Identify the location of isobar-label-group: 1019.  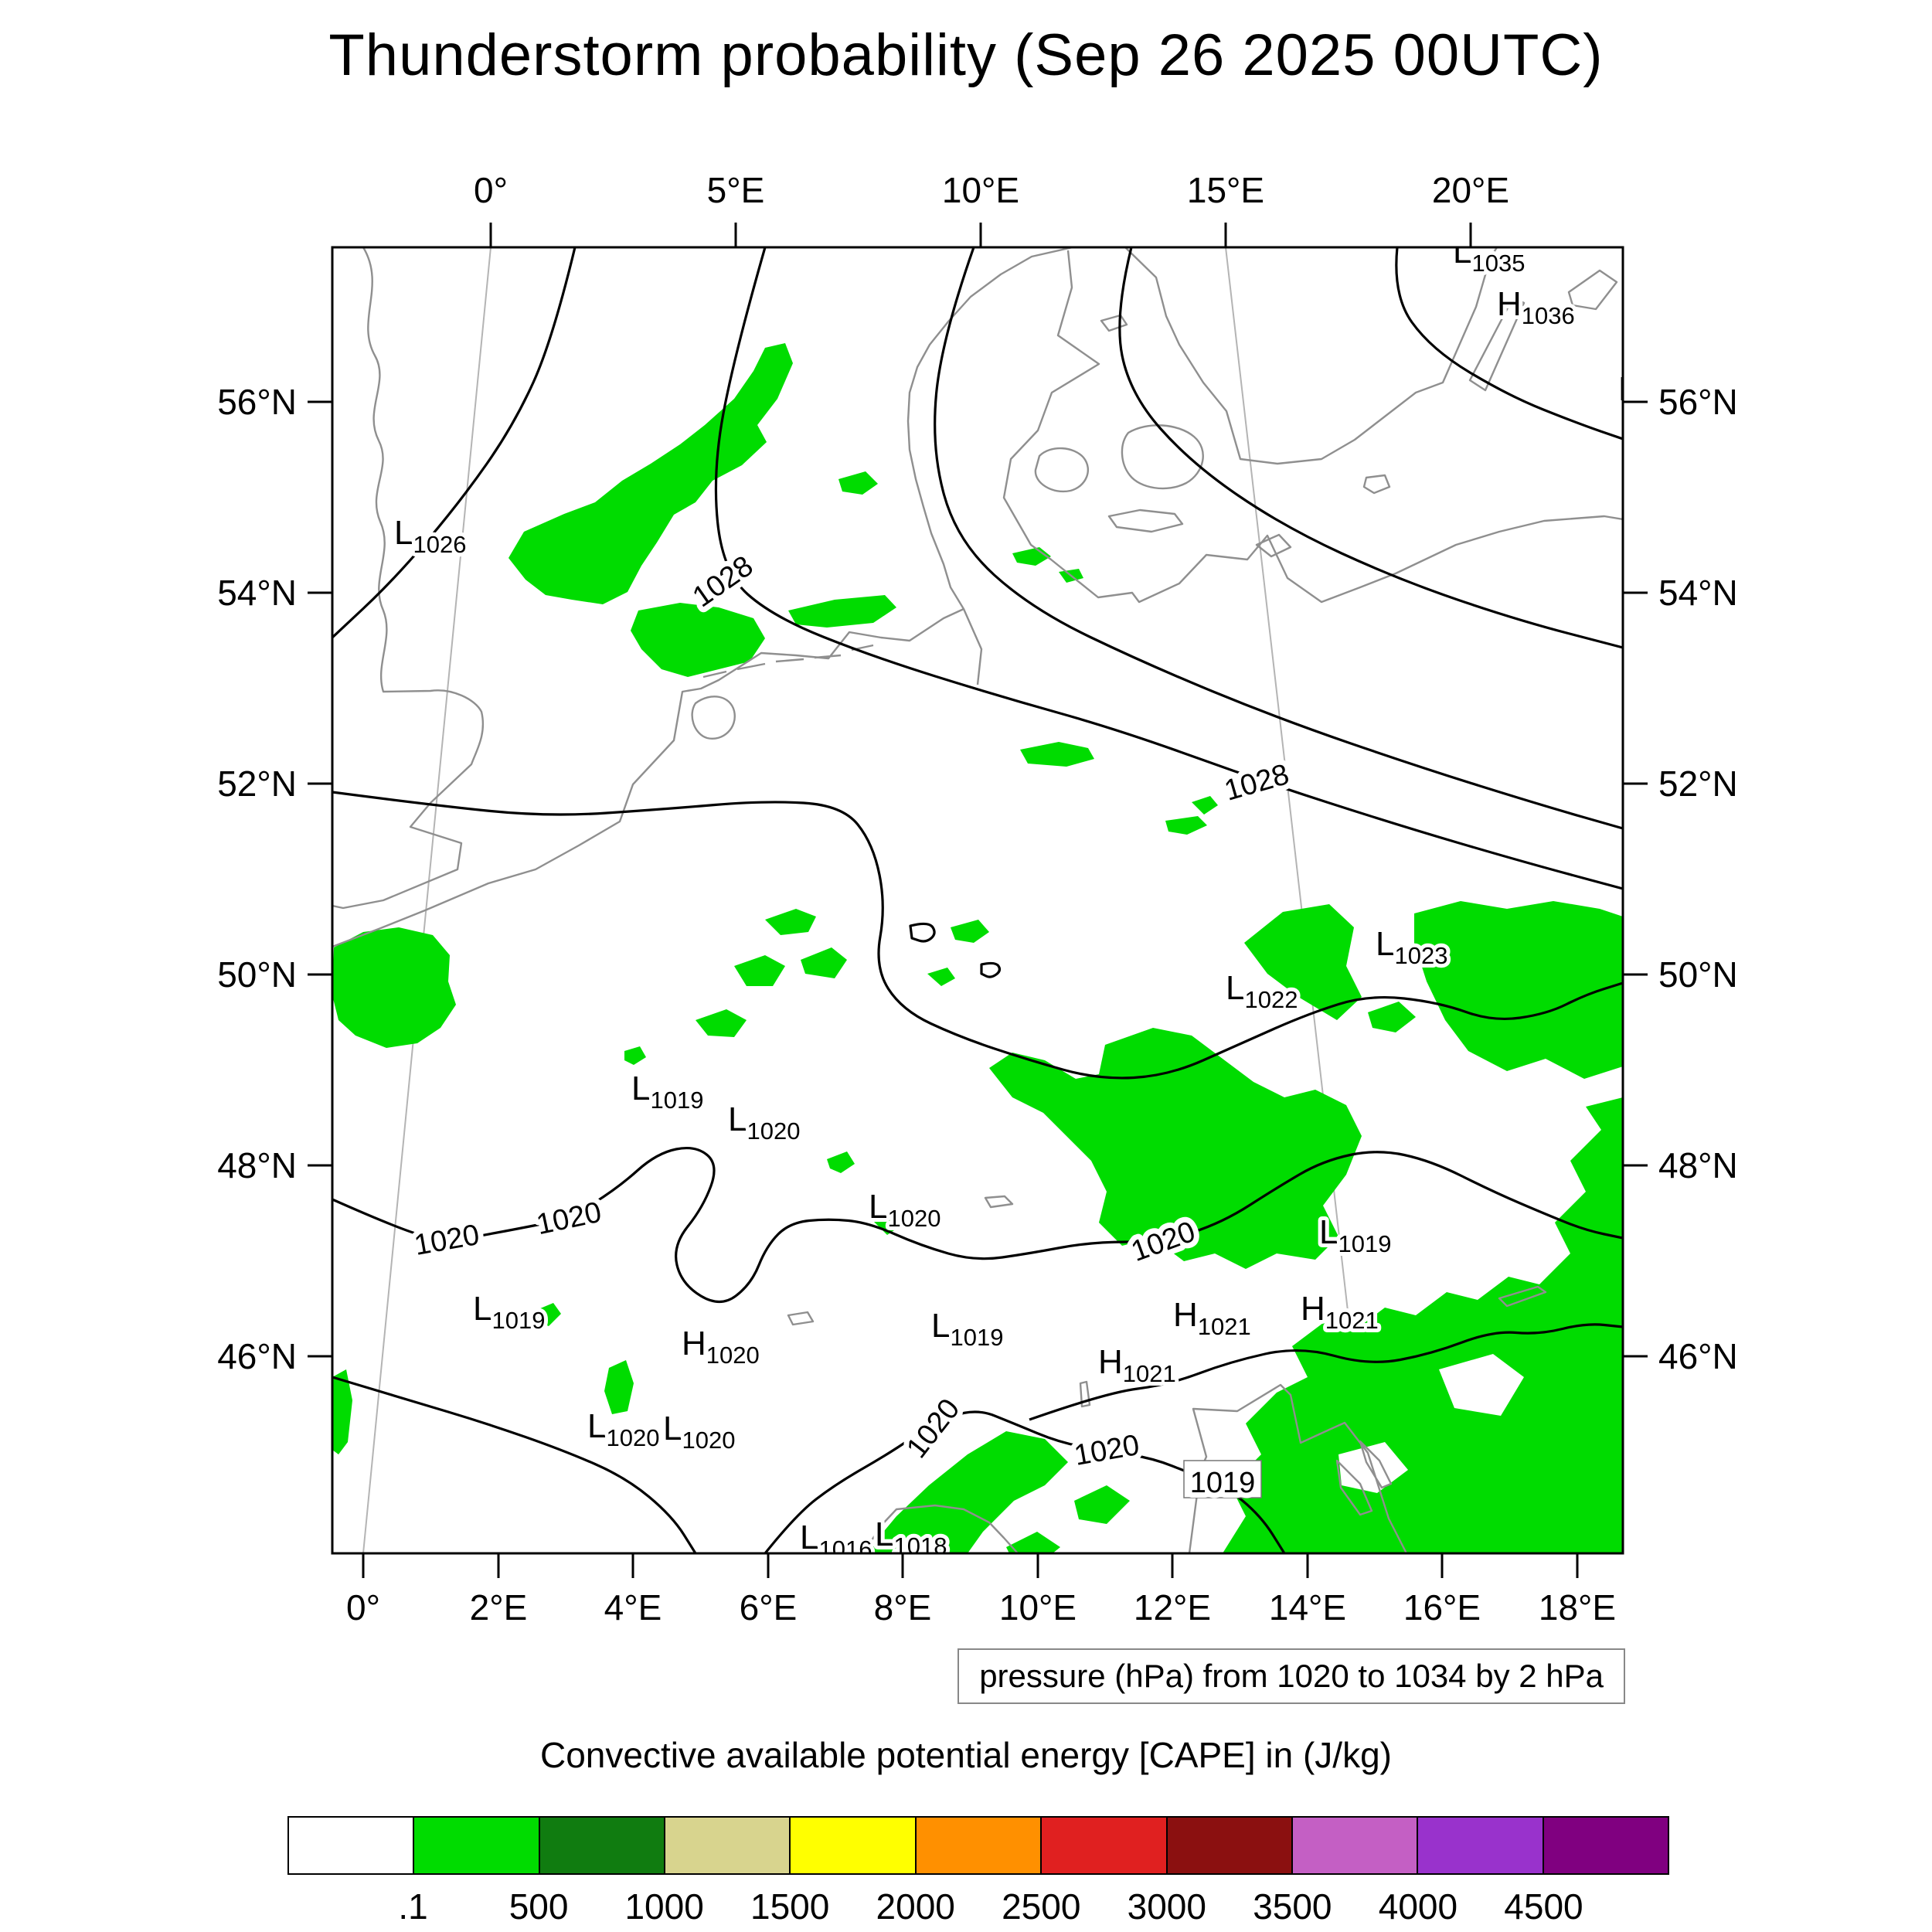
(1222, 1483).